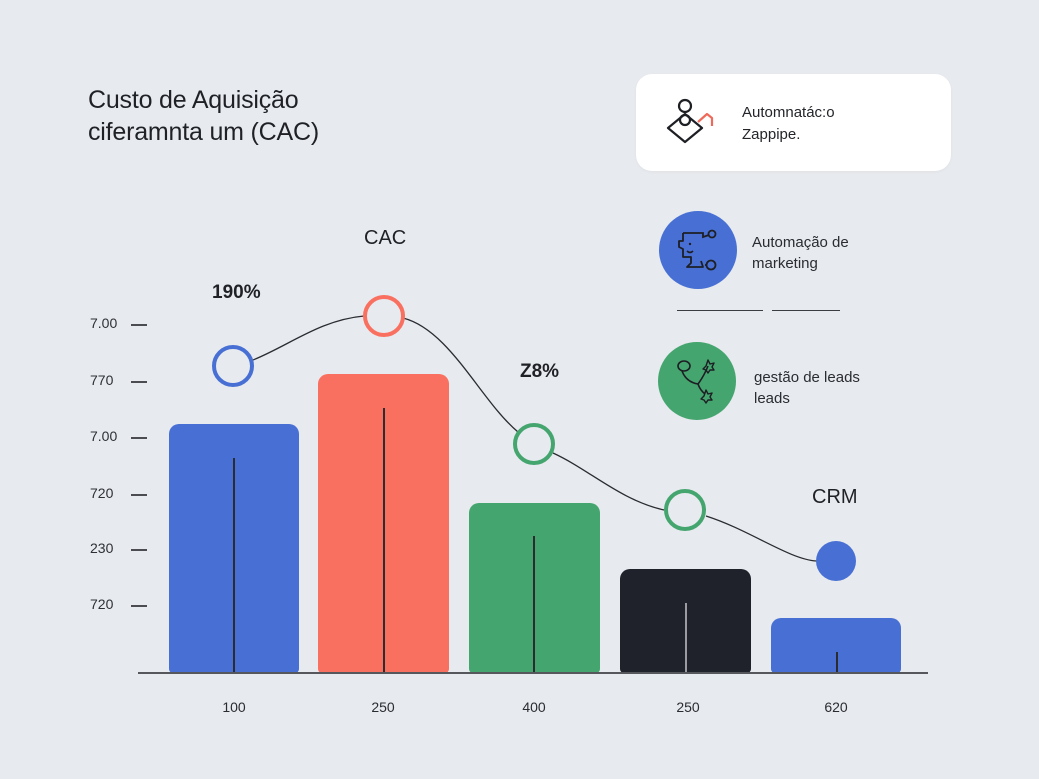  What do you see at coordinates (697, 381) in the screenshot?
I see `lead-network-icon` at bounding box center [697, 381].